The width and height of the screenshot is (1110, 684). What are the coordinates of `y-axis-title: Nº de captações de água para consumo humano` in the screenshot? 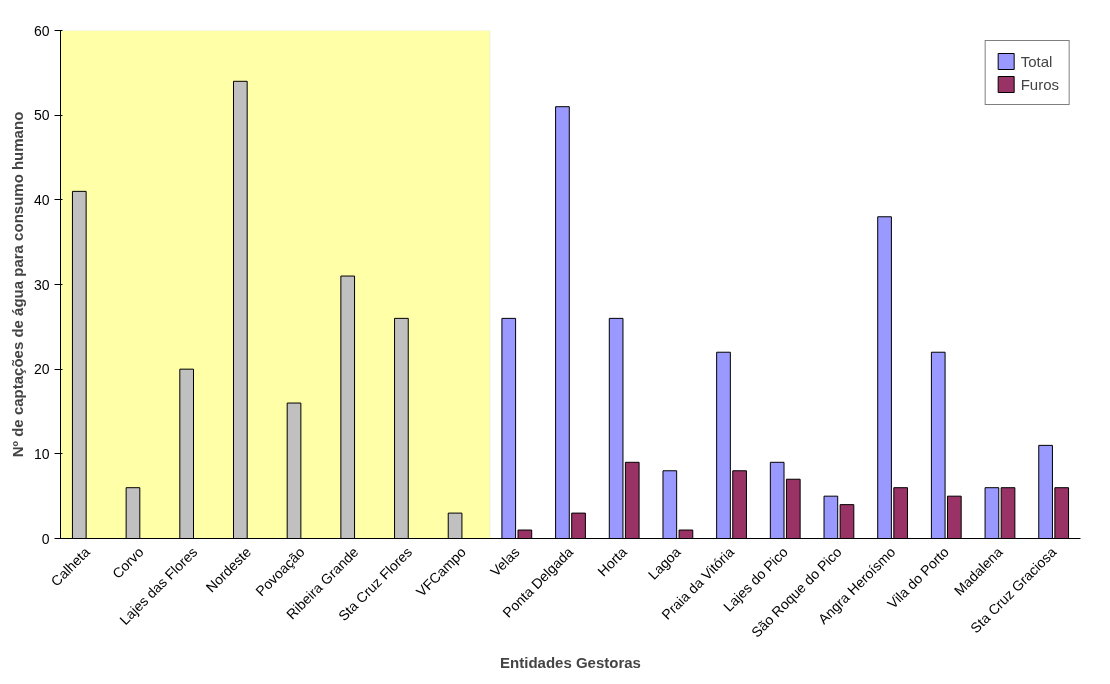 It's located at (17, 284).